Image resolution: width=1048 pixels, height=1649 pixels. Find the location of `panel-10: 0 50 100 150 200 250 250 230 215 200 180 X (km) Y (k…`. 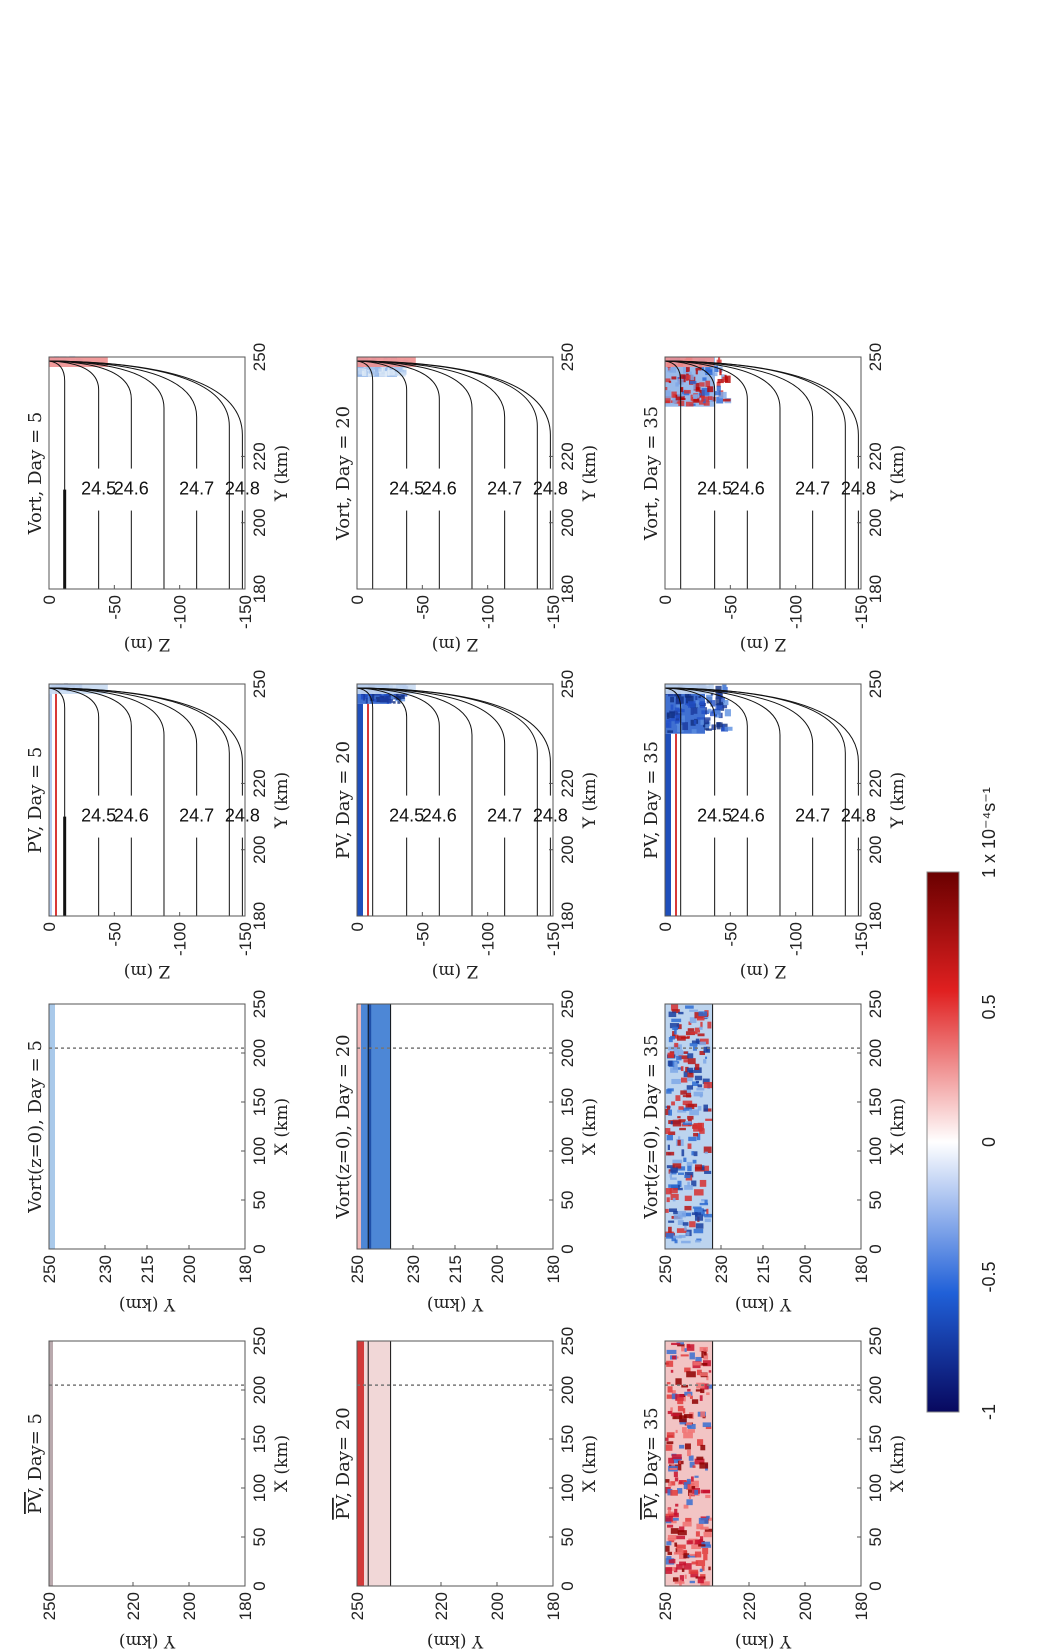

panel-10: 0 50 100 150 200 250 250 230 215 200 180 X (km) Y (k… is located at coordinates (774, 1152).